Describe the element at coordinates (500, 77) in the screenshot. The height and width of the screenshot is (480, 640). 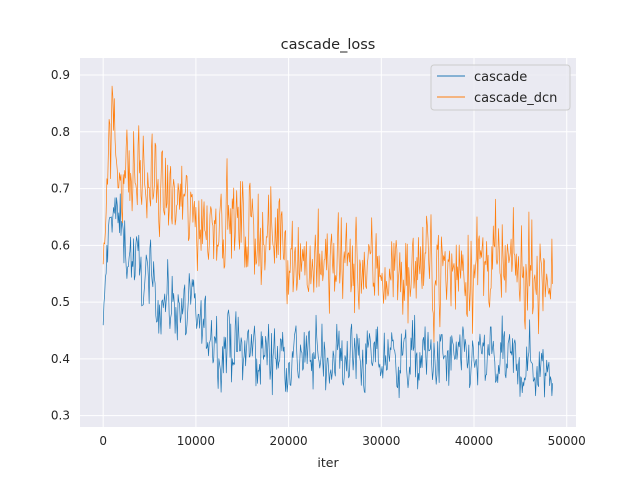
I see `legend-label: cascade` at that location.